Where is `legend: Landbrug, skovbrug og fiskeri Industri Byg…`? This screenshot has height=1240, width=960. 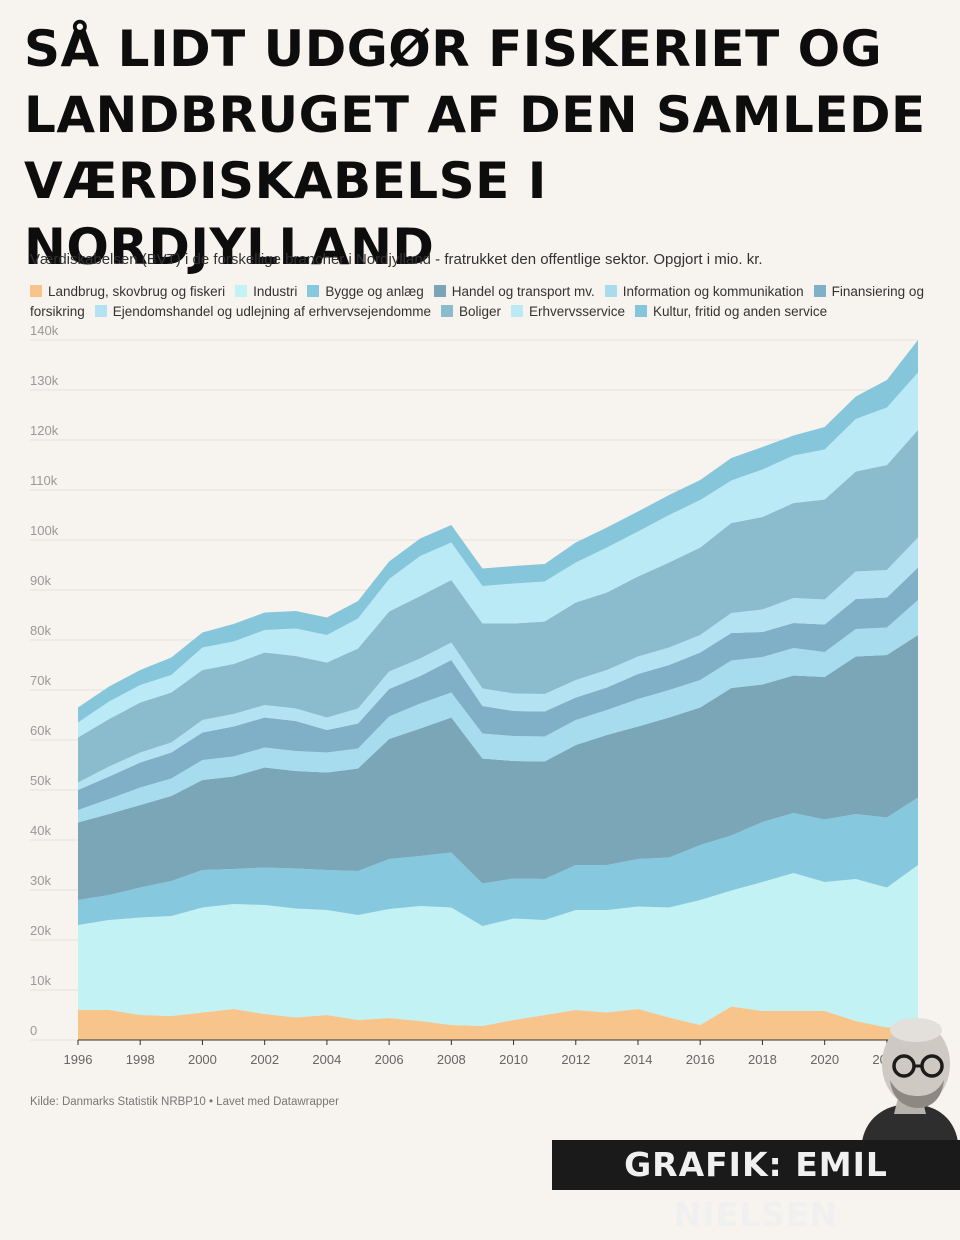 legend: Landbrug, skovbrug og fiskeri Industri Byg… is located at coordinates (487, 302).